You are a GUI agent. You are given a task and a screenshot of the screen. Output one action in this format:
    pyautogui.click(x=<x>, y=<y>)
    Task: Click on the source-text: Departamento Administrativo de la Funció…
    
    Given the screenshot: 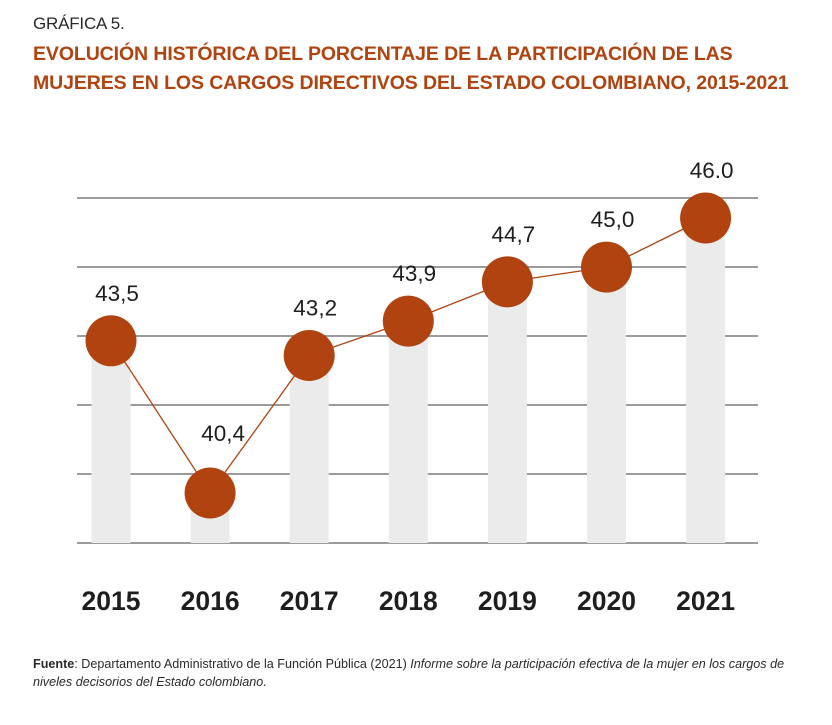 What is the action you would take?
    pyautogui.click(x=246, y=664)
    